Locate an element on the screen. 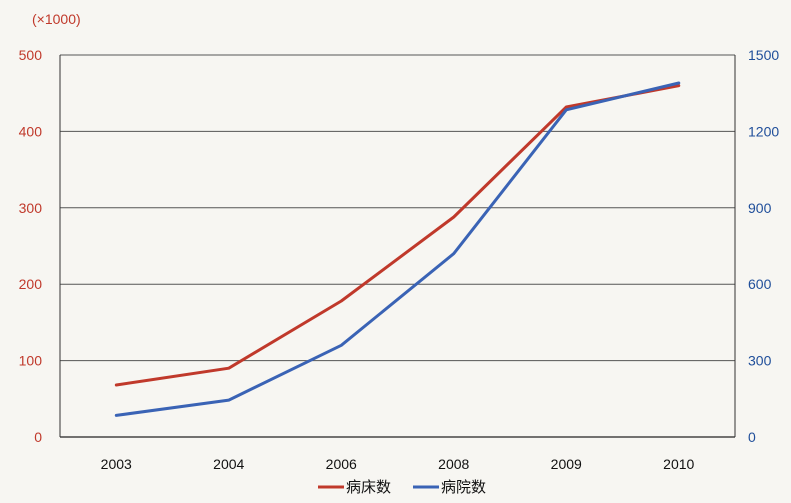  x-tick-label: 2010 is located at coordinates (678, 464).